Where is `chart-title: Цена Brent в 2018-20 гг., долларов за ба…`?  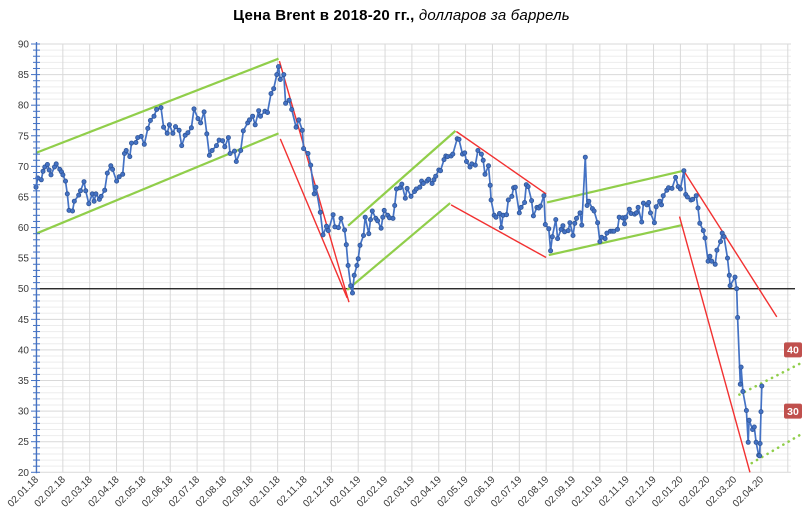 chart-title: Цена Brent в 2018-20 гг., долларов за ба… is located at coordinates (401, 15).